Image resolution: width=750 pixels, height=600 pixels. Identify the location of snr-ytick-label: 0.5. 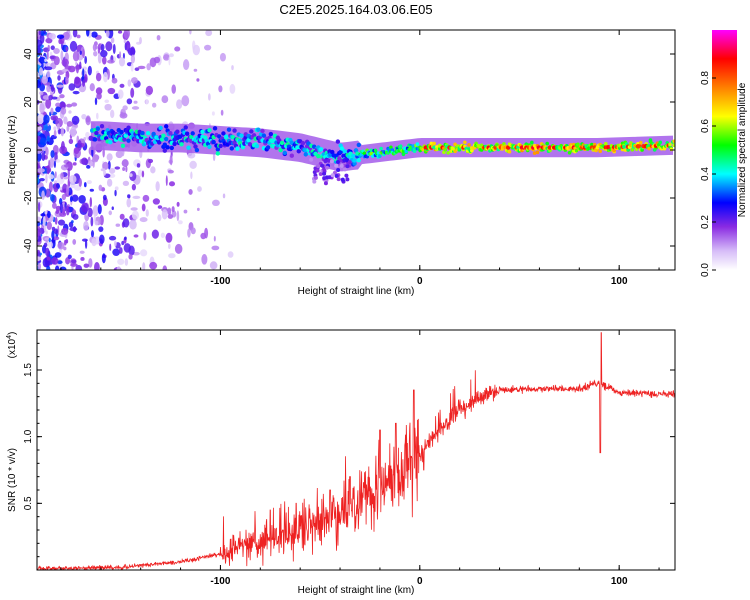
(28, 503).